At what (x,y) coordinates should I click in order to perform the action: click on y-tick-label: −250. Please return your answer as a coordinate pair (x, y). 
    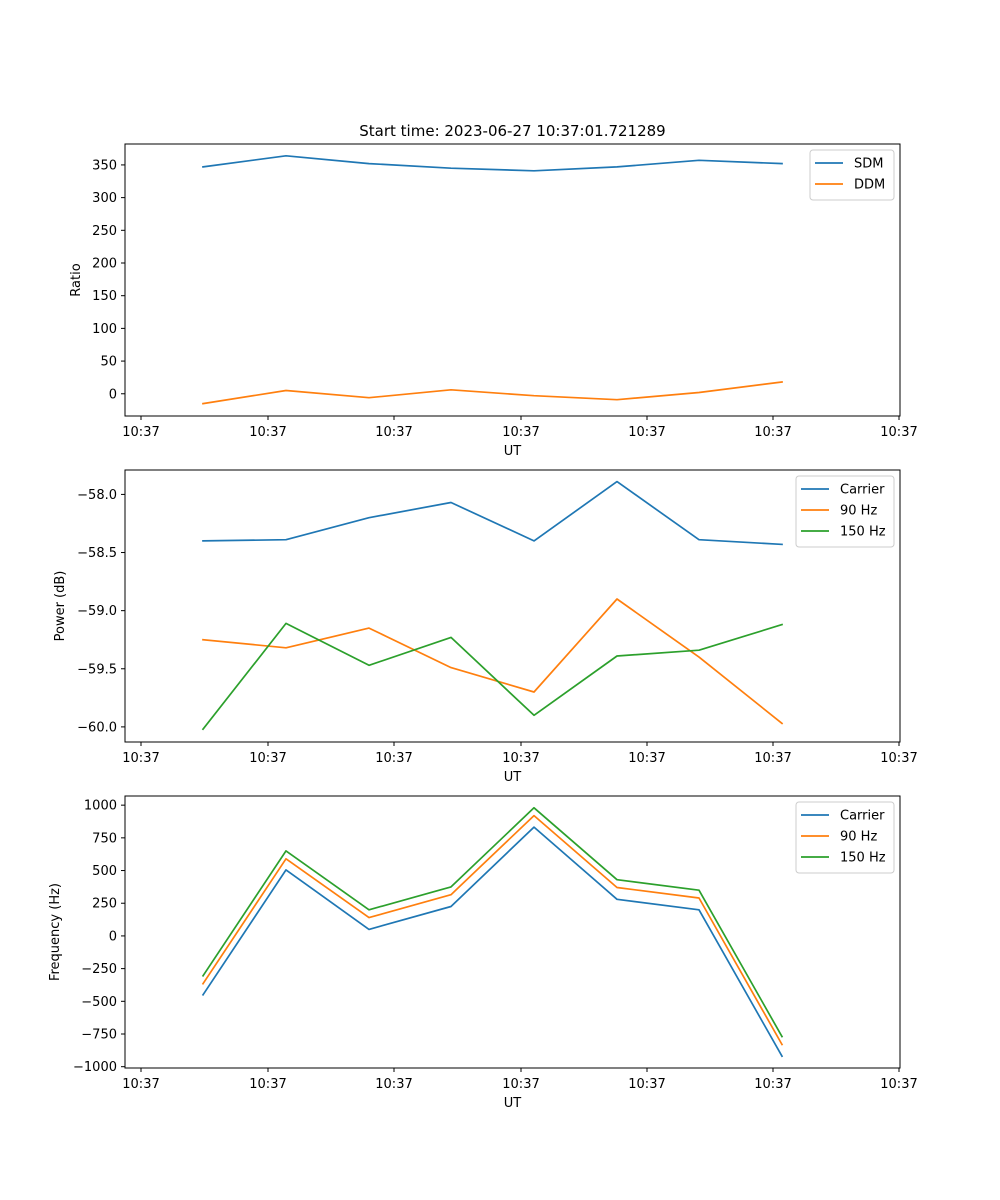
    Looking at the image, I should click on (99, 969).